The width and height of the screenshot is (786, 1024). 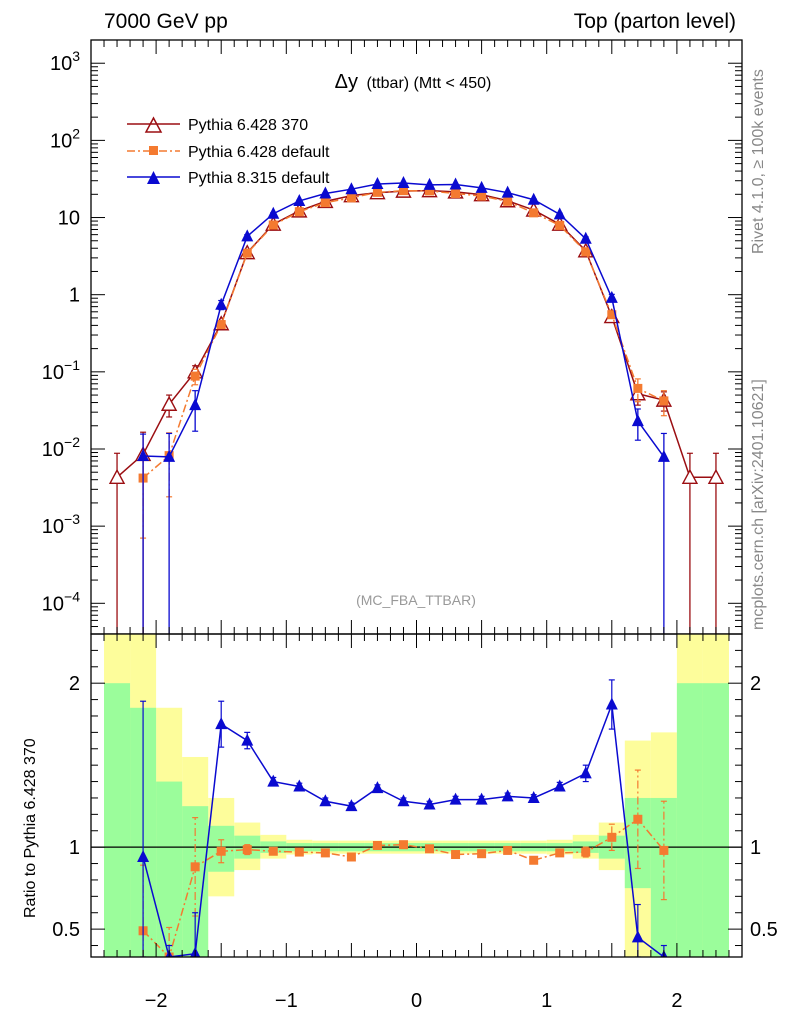 I want to click on ratio-ylabel: Ratio to Pythia 6.428 370, so click(x=30, y=828).